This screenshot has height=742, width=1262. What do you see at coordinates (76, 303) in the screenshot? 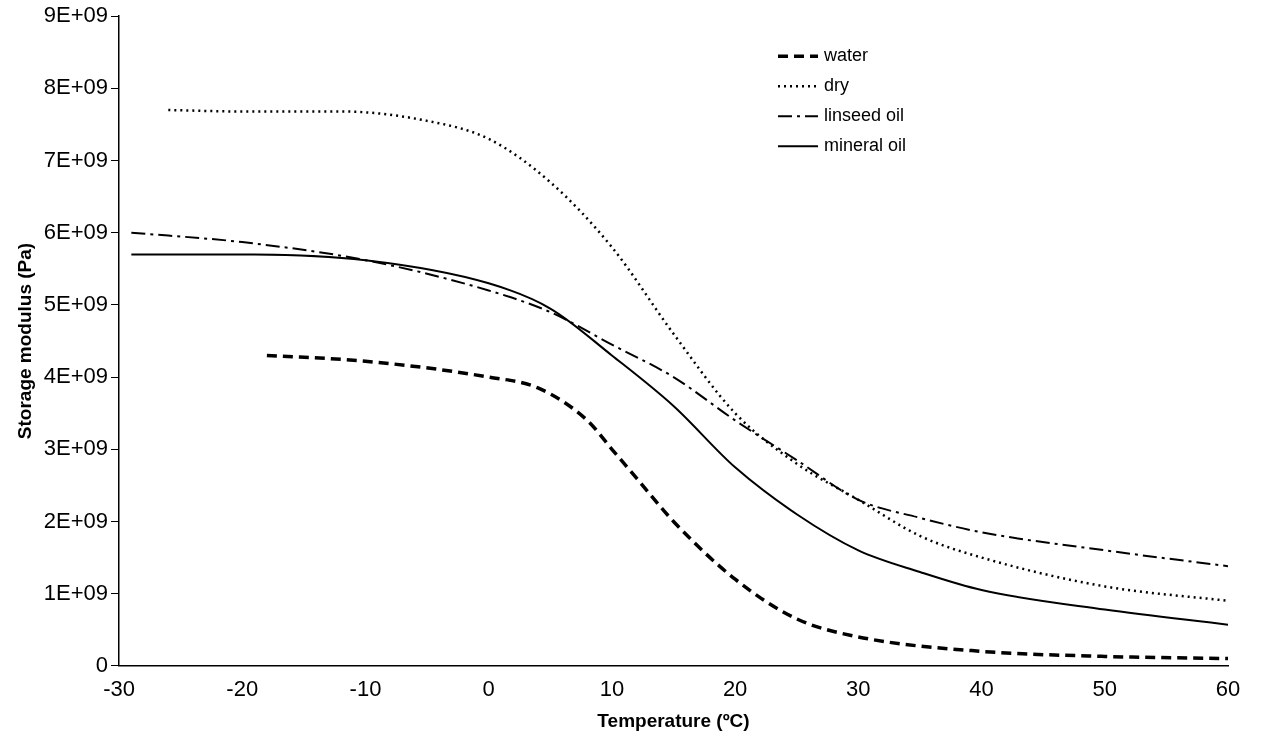
I see `y-tick-label: 5E+09` at bounding box center [76, 303].